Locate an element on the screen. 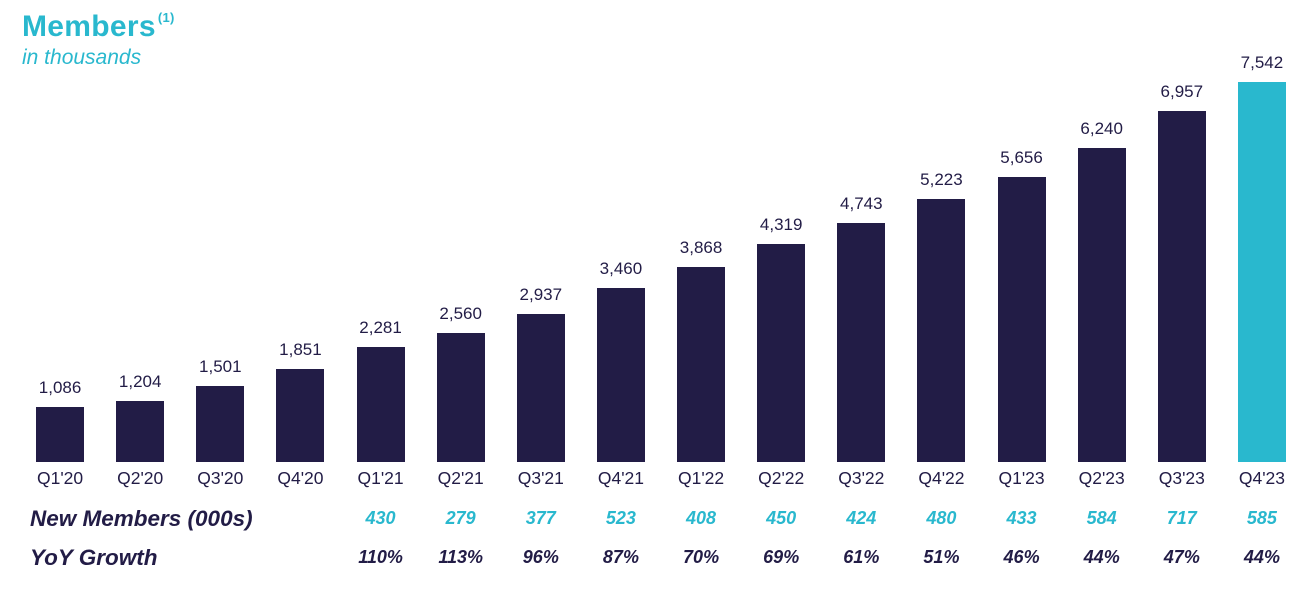  footnote-marker: (1) is located at coordinates (166, 17).